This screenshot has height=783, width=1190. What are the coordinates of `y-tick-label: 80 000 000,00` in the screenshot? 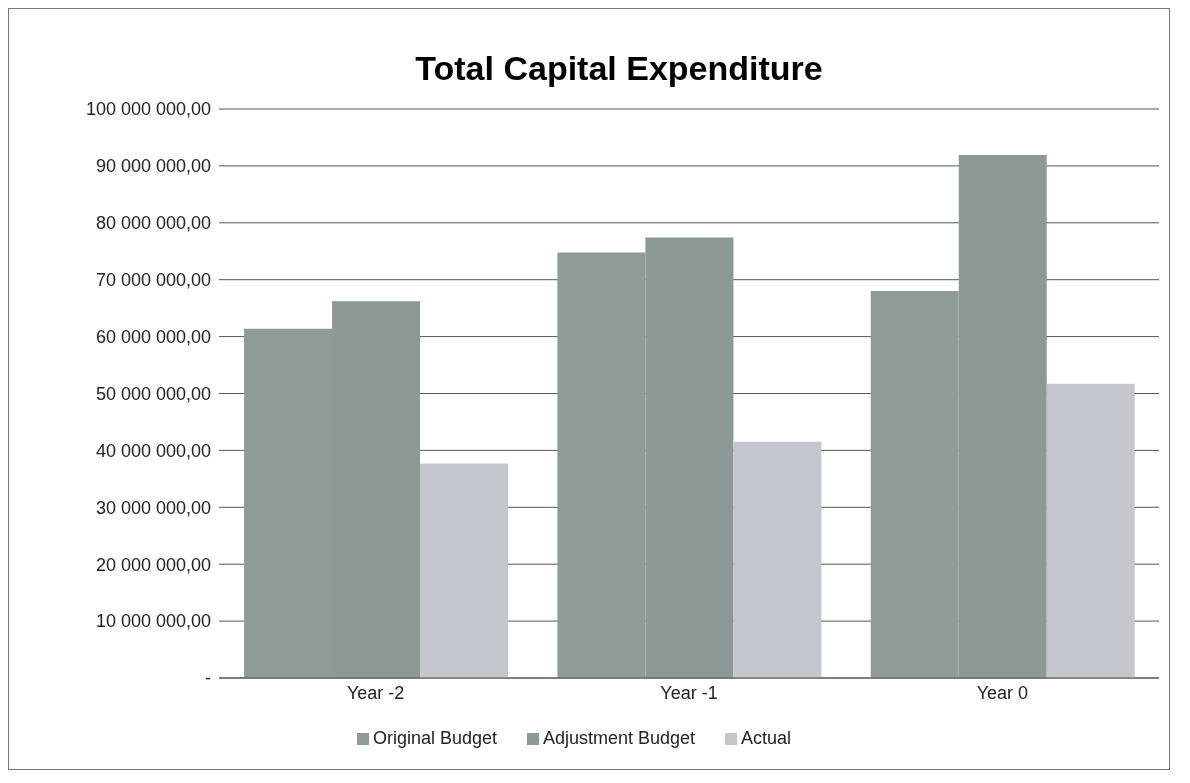 It's located at (153, 223).